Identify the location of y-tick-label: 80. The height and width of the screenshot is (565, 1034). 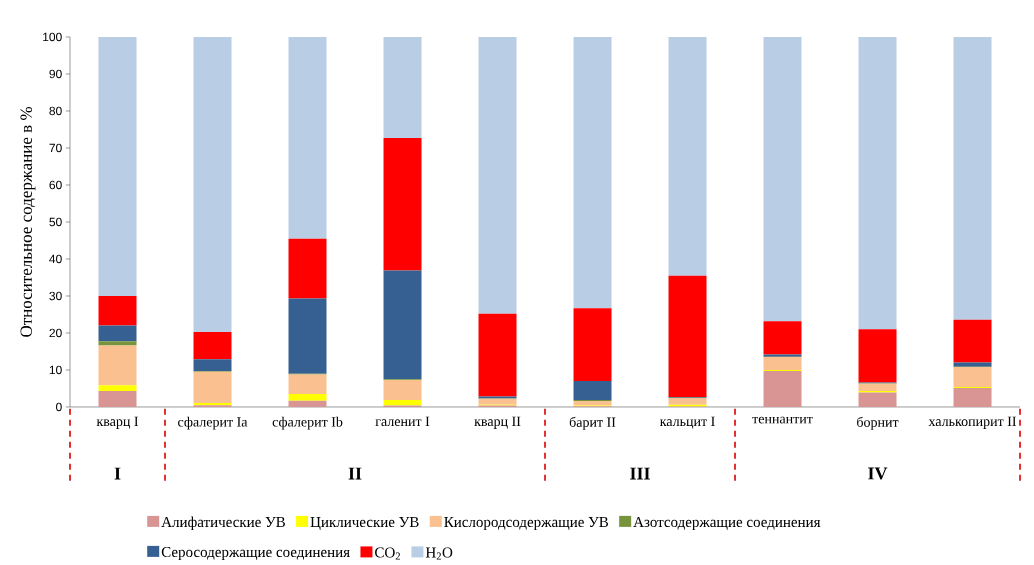
(55, 111).